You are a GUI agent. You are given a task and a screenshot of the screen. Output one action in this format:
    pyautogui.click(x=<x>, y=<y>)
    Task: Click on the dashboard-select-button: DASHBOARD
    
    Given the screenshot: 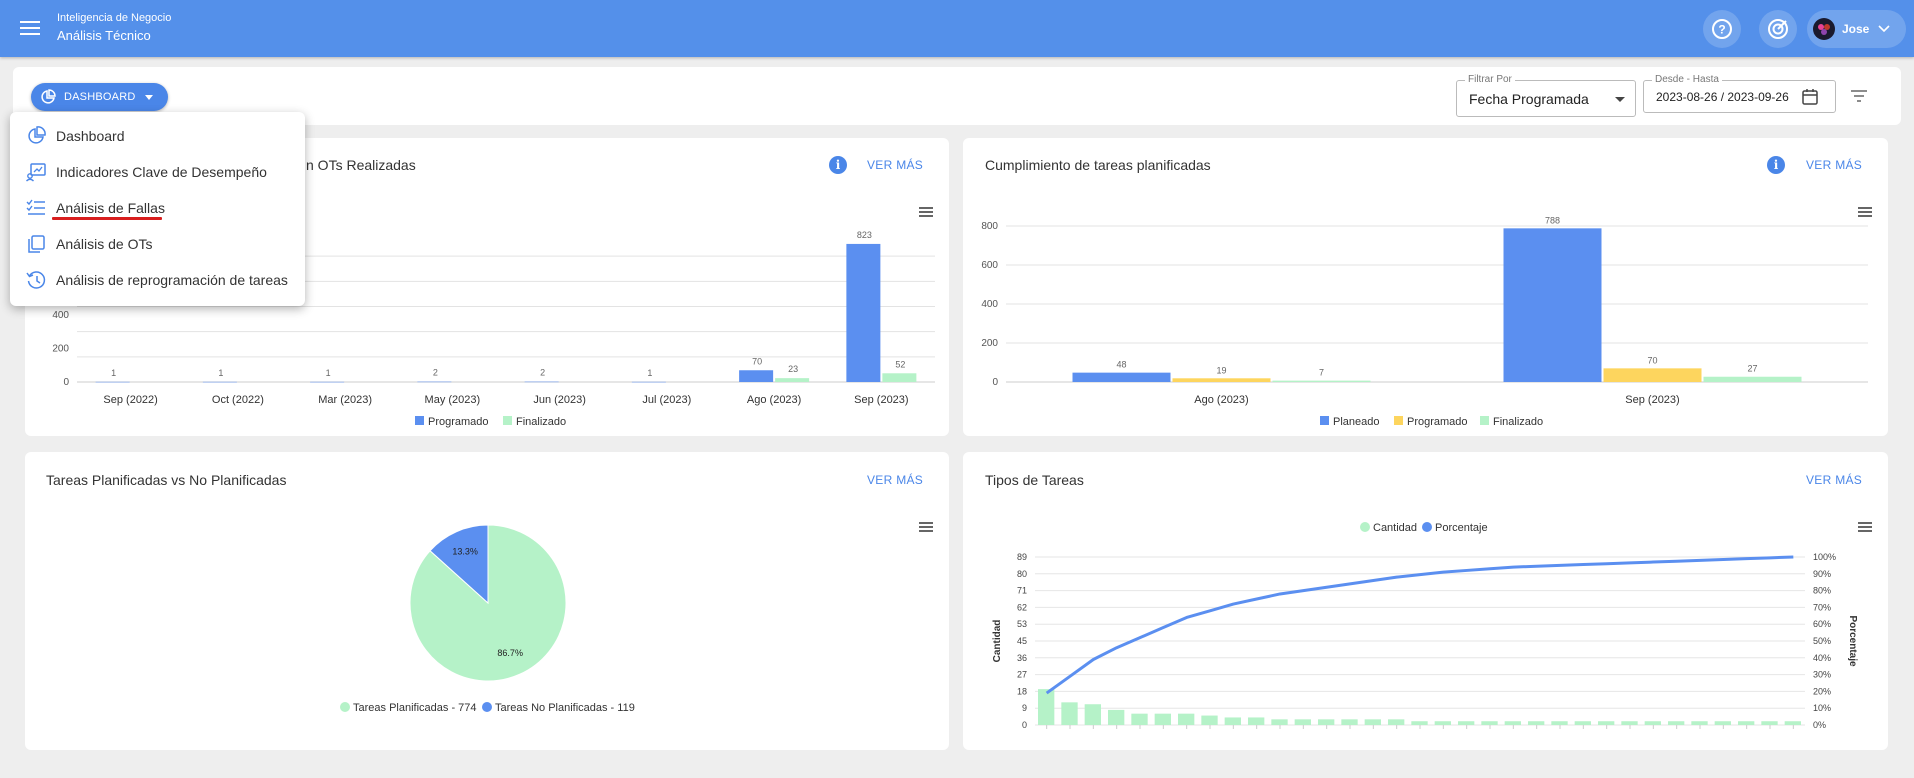 What is the action you would take?
    pyautogui.click(x=99, y=97)
    